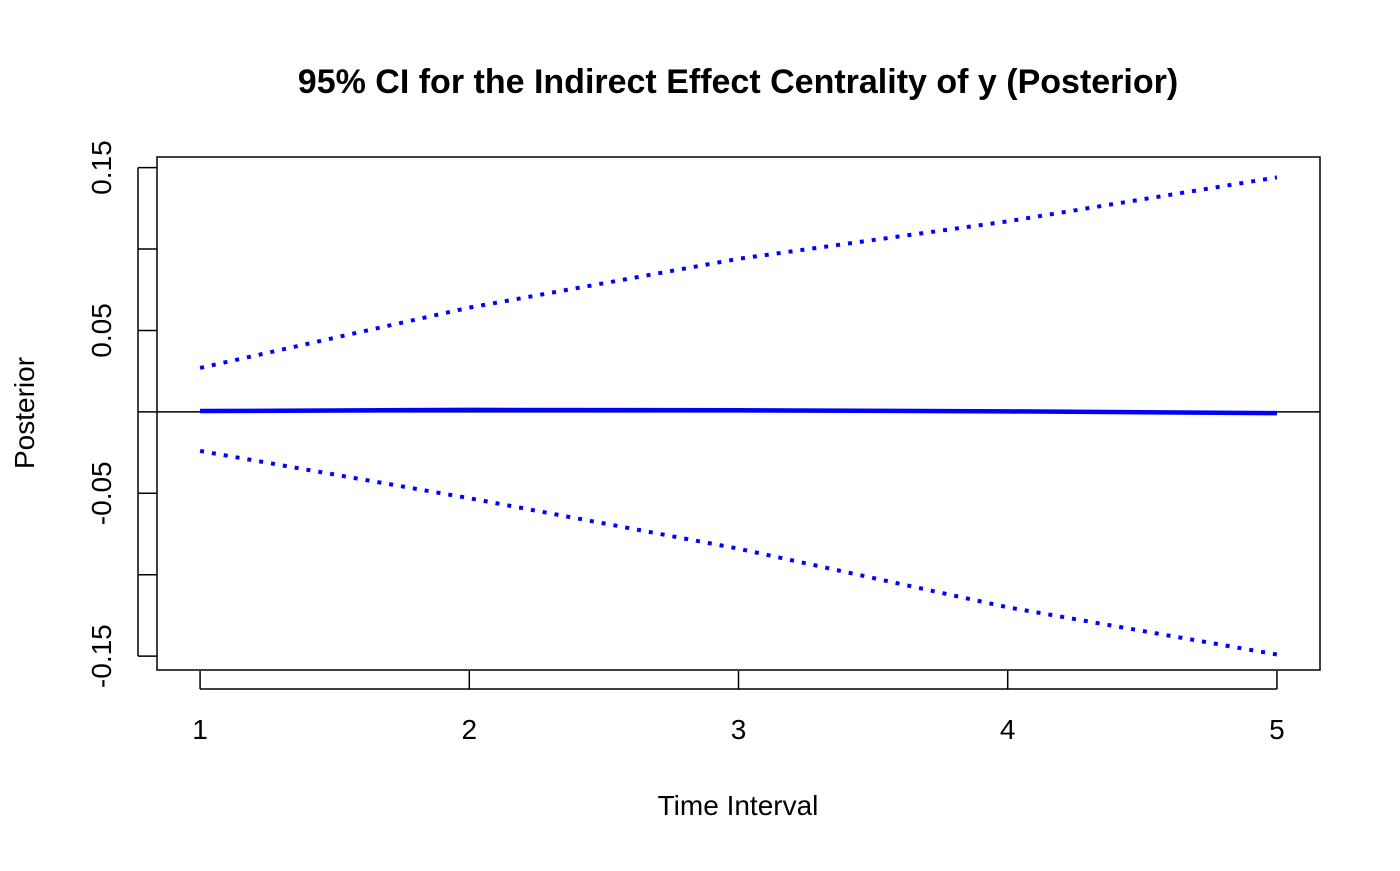  Describe the element at coordinates (1277, 729) in the screenshot. I see `x-tick-label: 5` at that location.